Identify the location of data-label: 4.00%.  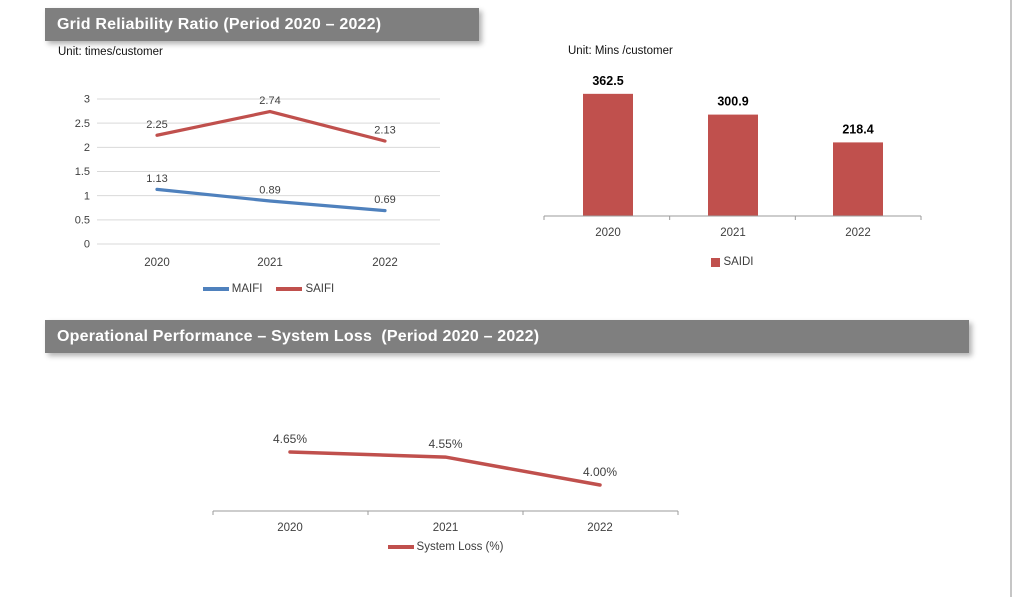
(600, 472).